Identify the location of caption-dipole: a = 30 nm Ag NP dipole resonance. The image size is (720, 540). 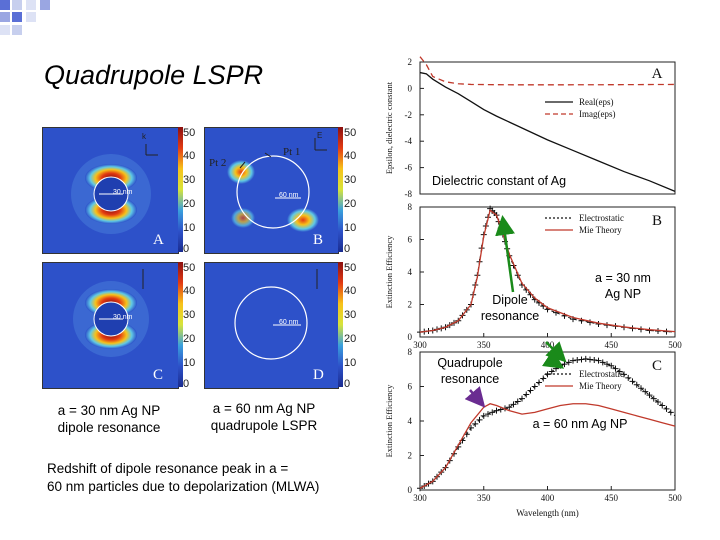
(109, 419).